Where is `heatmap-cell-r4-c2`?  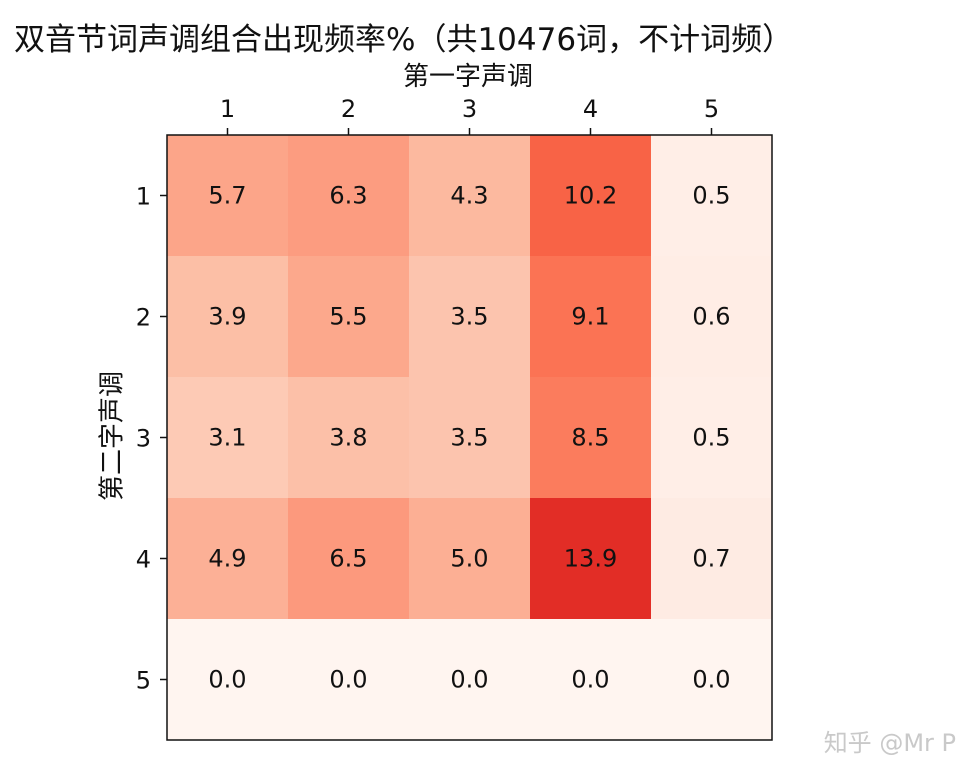
heatmap-cell-r4-c2 is located at coordinates (348, 558).